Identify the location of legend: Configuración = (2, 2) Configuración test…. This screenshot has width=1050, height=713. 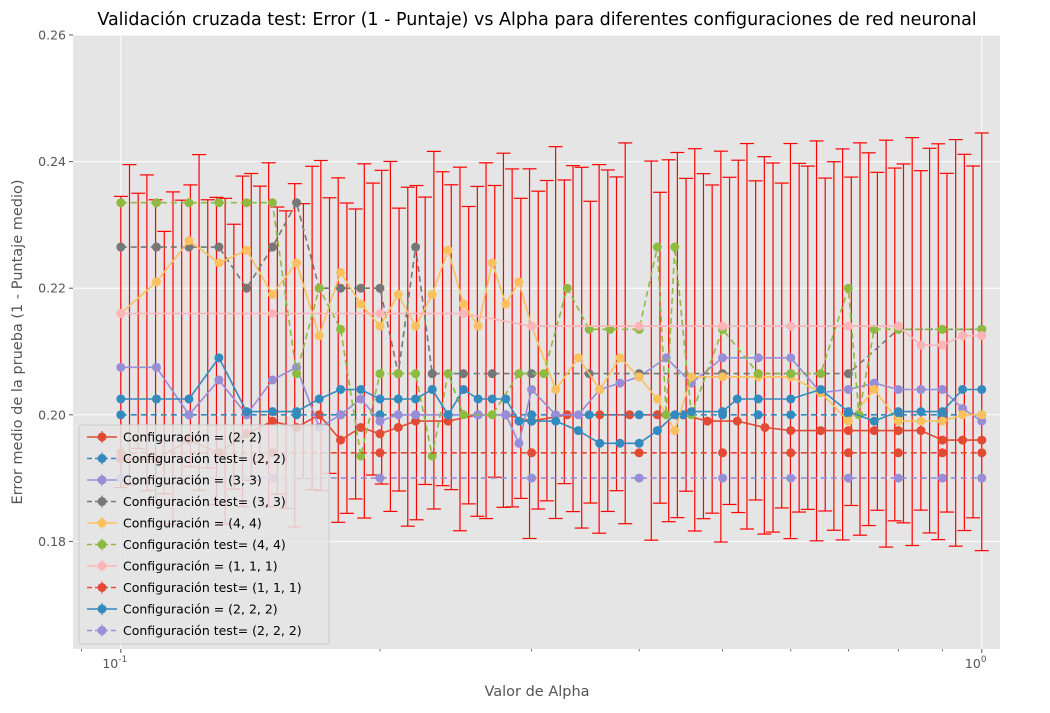
(204, 534).